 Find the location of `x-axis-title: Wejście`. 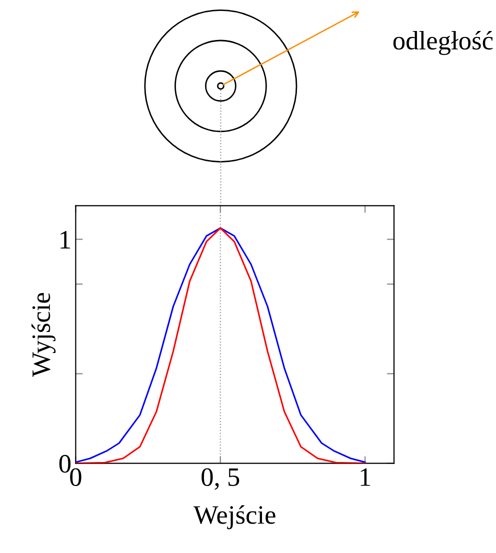

x-axis-title: Wejście is located at coordinates (234, 517).